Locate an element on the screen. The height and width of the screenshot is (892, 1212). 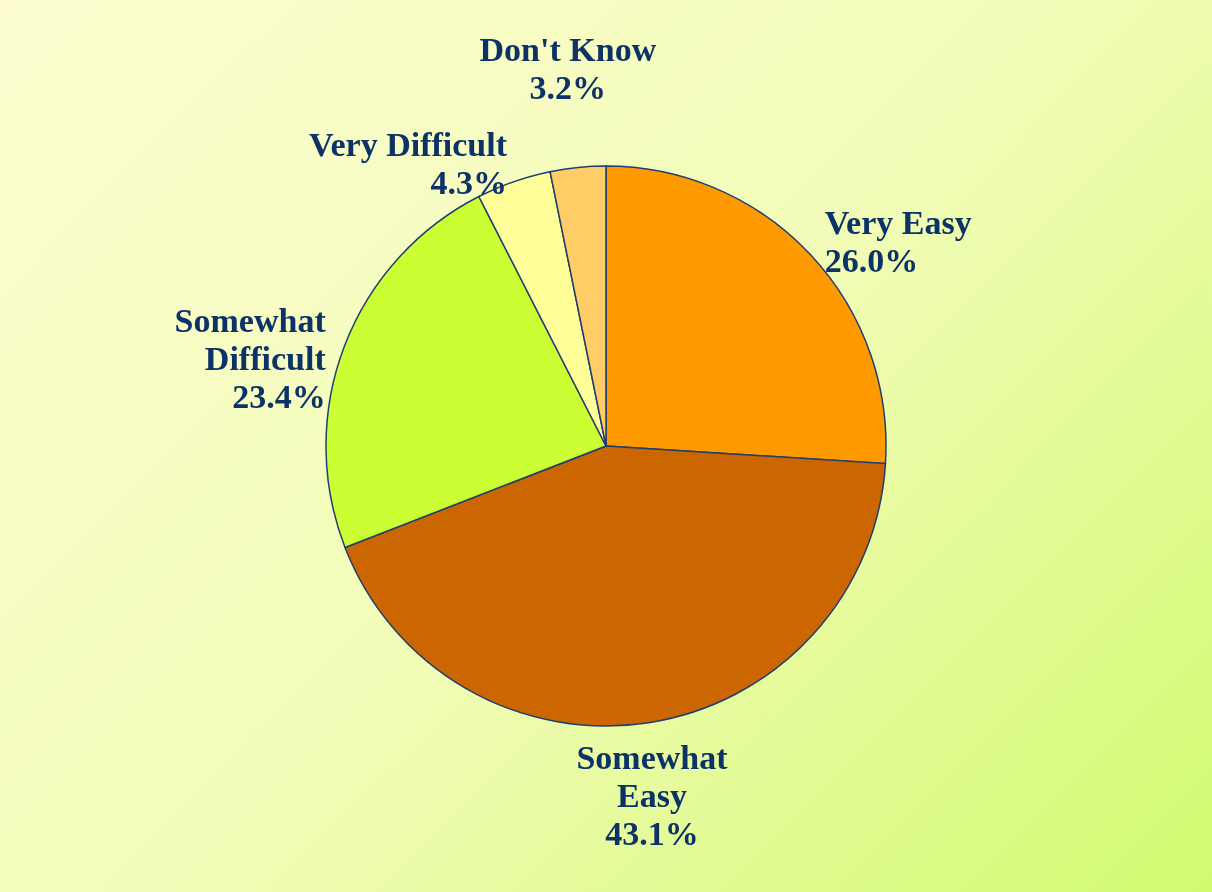
slice-label: Somewhat Difficult is located at coordinates (250, 340).